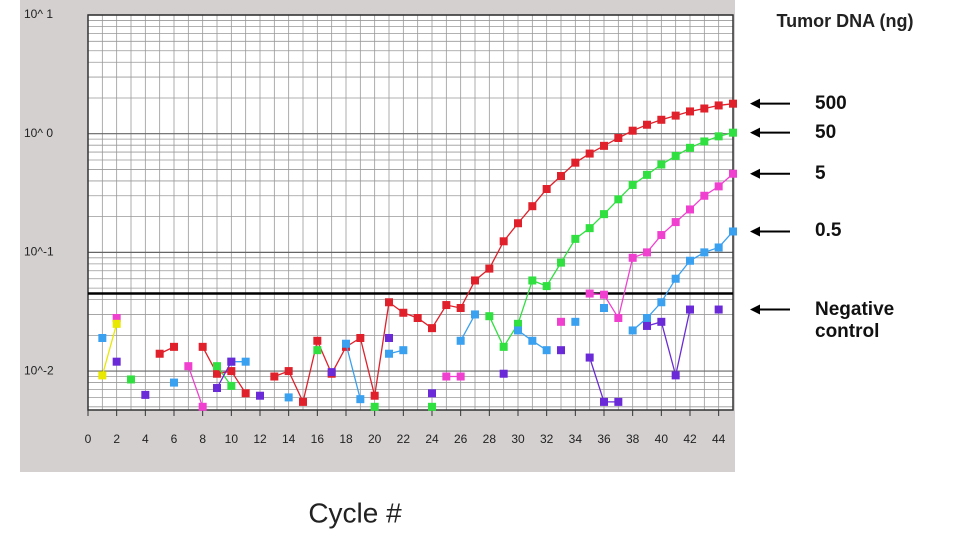 This screenshot has width=954, height=536. I want to click on x-tick-label: 10, so click(232, 439).